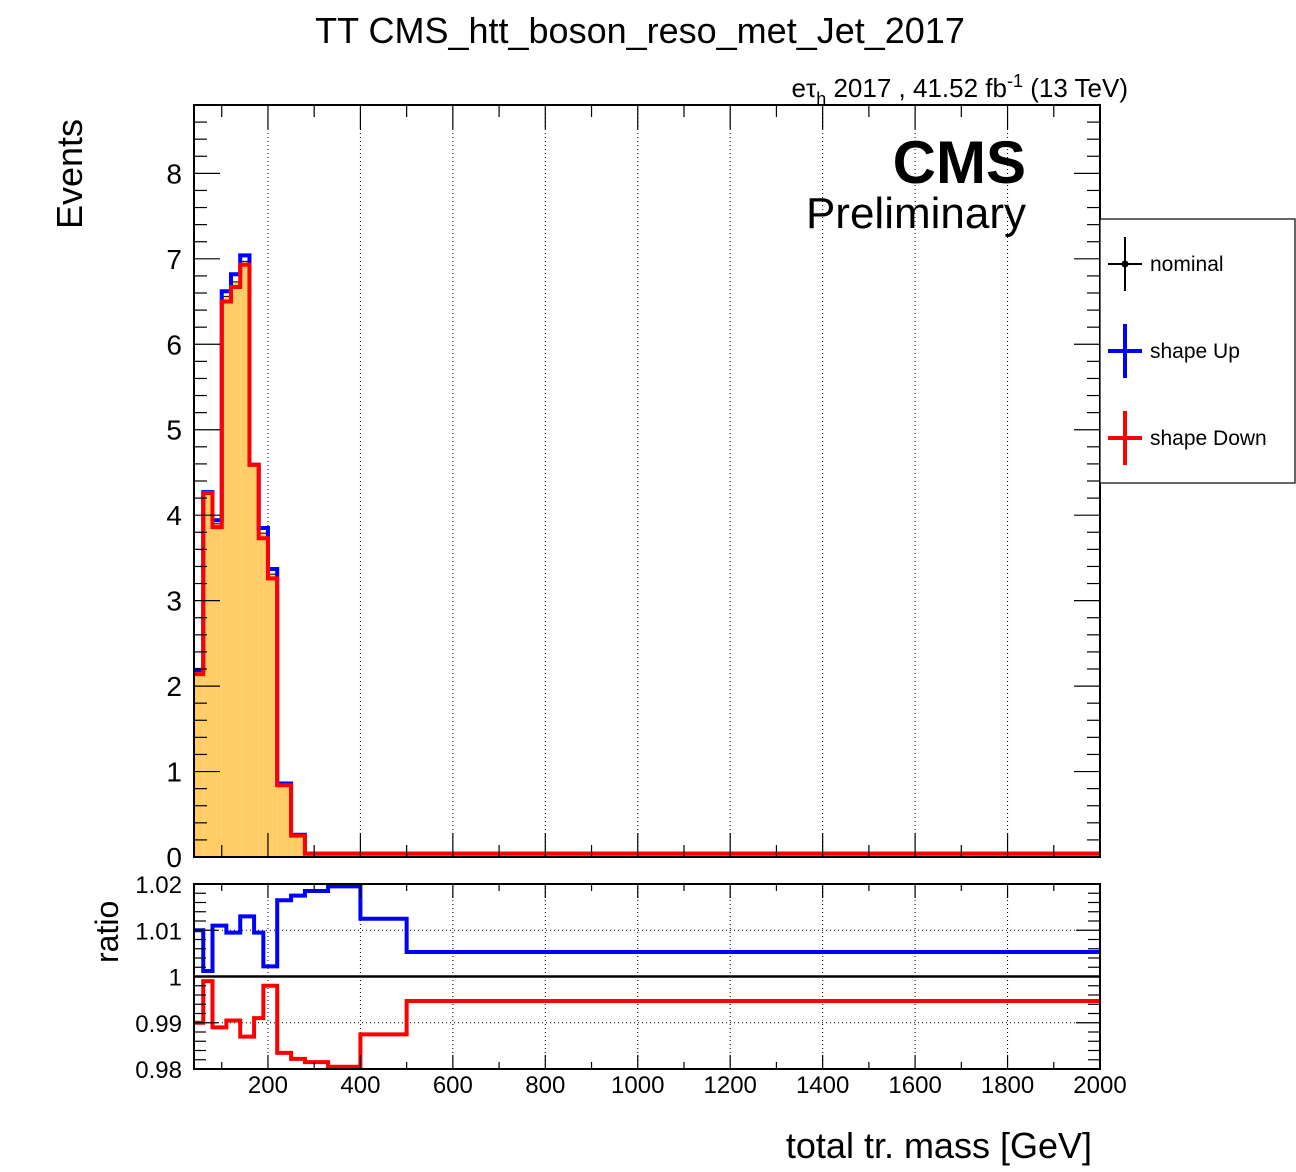  What do you see at coordinates (916, 88) in the screenshot?
I see `lumi-main: 2017 , 41.52 fb` at bounding box center [916, 88].